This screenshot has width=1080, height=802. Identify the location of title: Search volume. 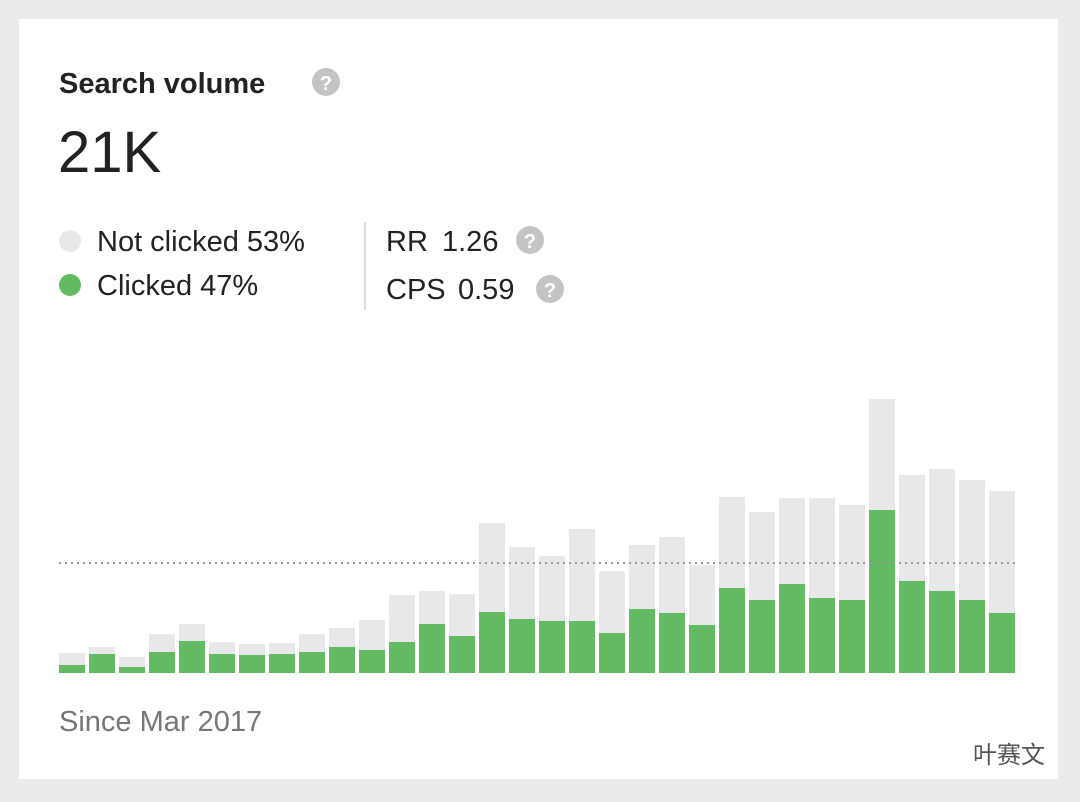
(162, 84).